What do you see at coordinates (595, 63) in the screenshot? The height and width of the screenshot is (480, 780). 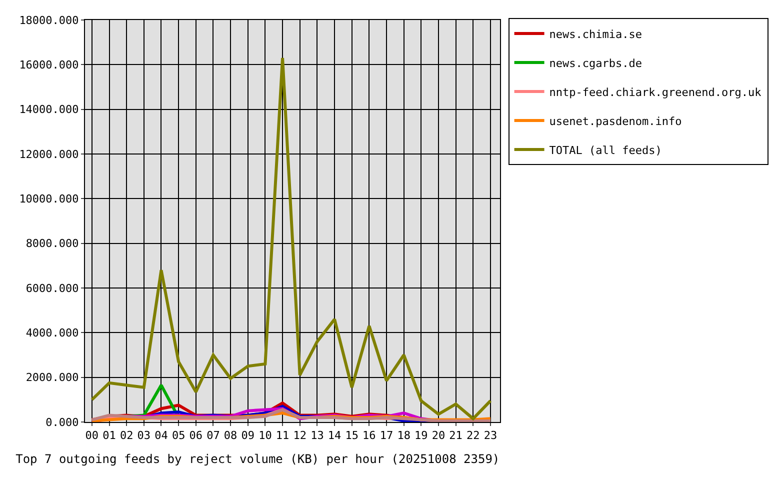 I see `legend-label: news.cgarbs.de` at bounding box center [595, 63].